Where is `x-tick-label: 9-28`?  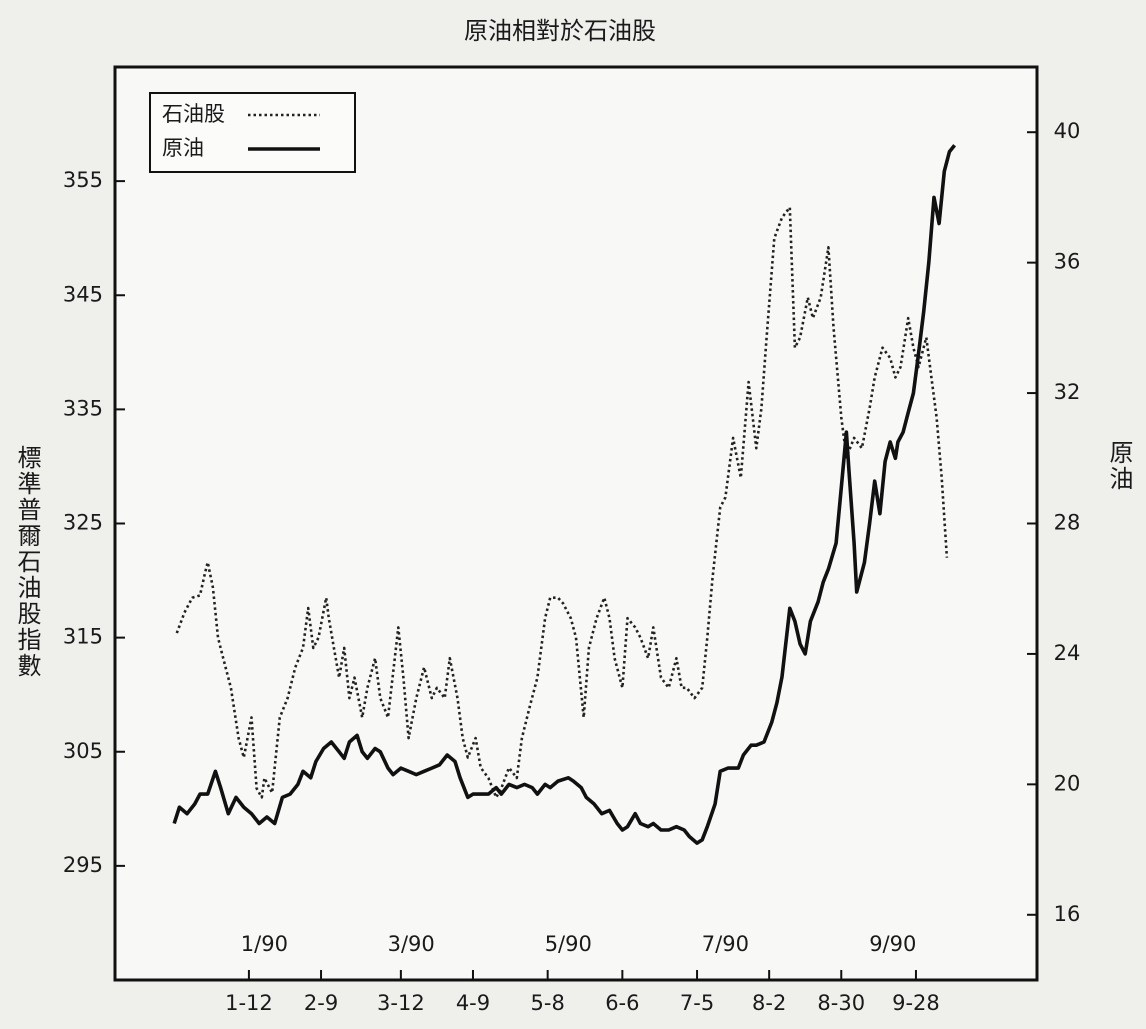 x-tick-label: 9-28 is located at coordinates (916, 1003).